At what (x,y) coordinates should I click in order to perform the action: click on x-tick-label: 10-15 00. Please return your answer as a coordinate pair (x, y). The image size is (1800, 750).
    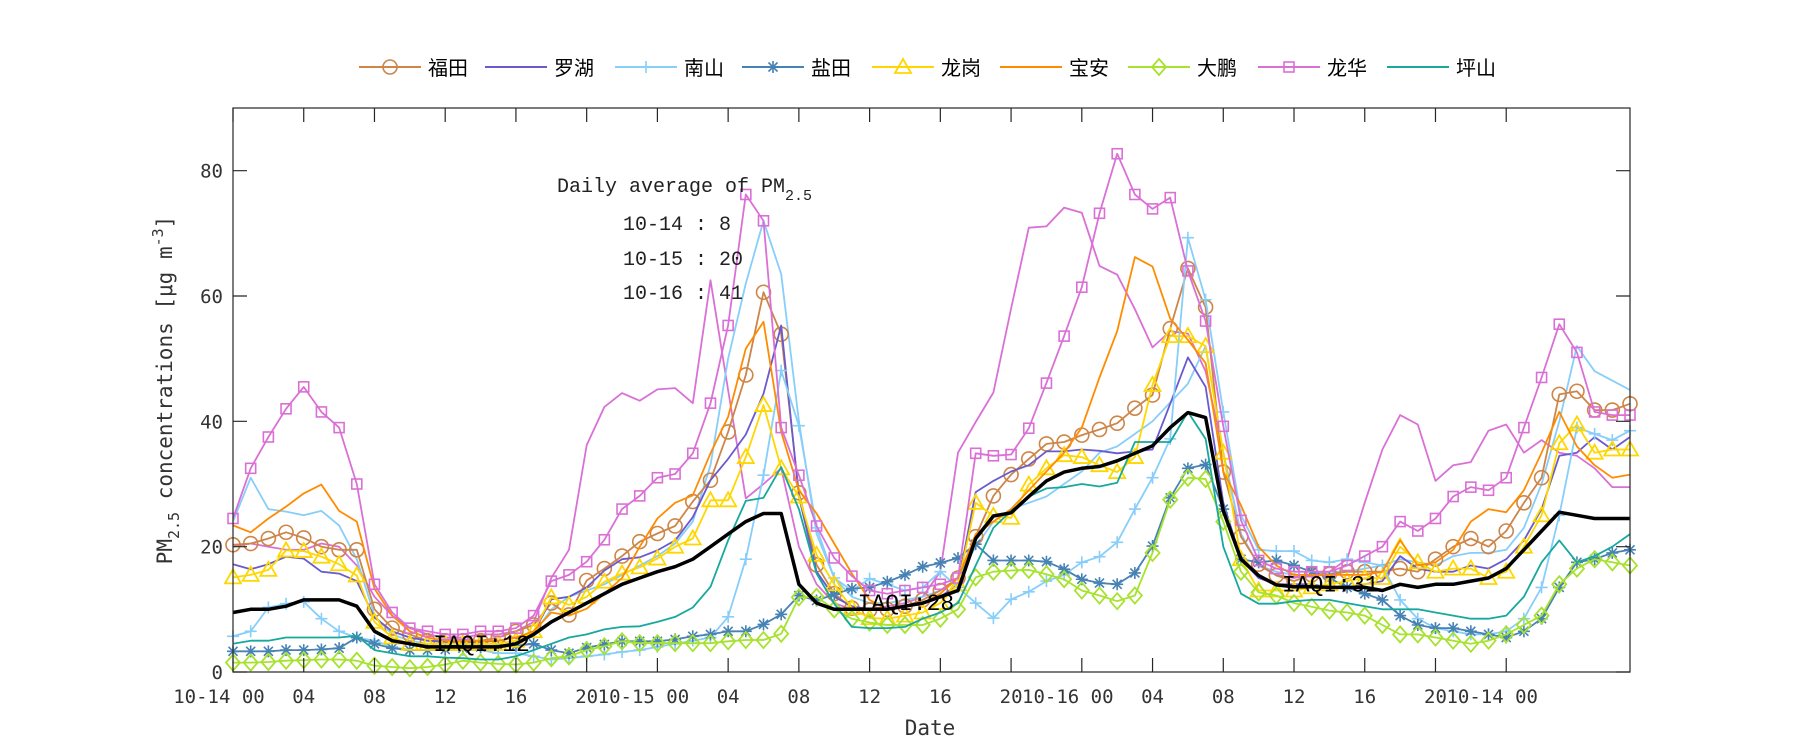
    Looking at the image, I should click on (644, 697).